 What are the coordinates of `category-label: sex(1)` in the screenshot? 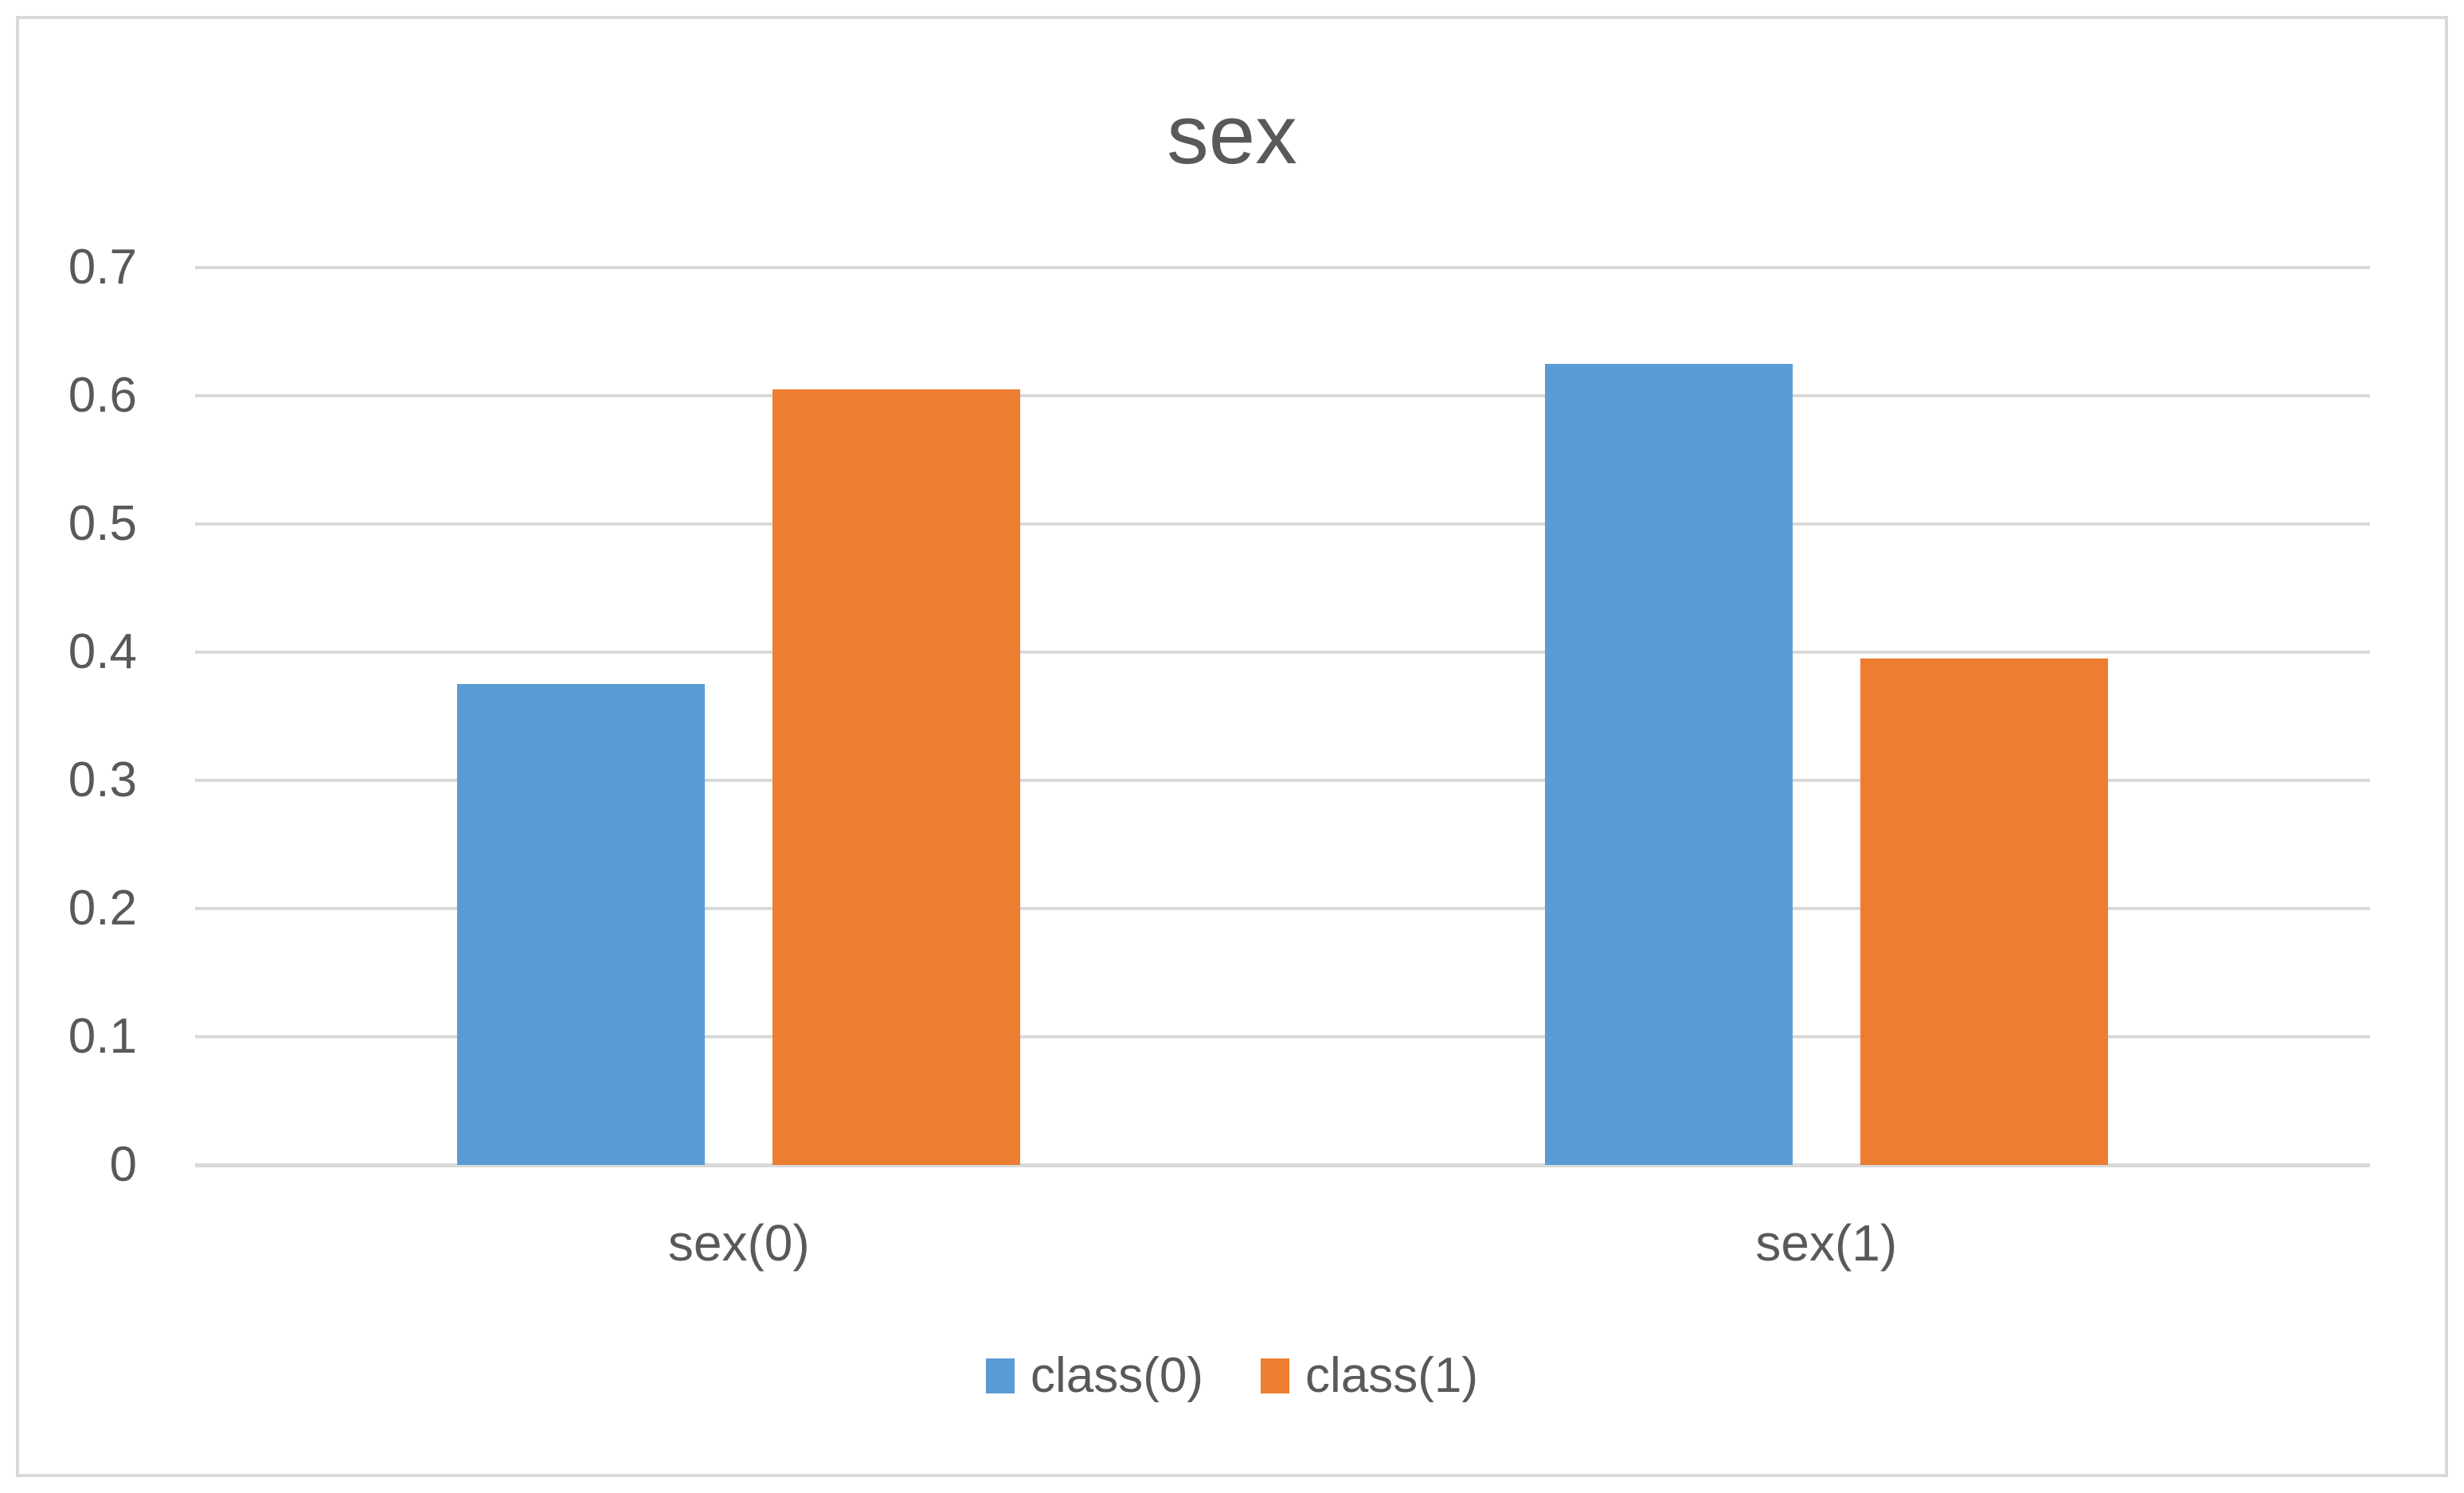 It's located at (1826, 1243).